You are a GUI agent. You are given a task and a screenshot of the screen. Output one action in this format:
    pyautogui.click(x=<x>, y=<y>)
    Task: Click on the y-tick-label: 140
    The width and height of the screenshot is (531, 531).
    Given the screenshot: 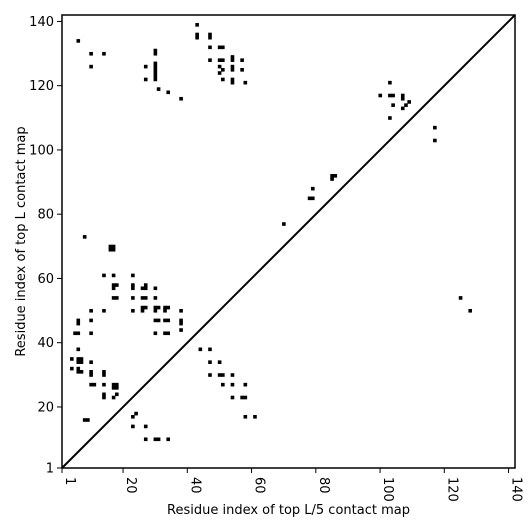 What is the action you would take?
    pyautogui.click(x=41, y=22)
    